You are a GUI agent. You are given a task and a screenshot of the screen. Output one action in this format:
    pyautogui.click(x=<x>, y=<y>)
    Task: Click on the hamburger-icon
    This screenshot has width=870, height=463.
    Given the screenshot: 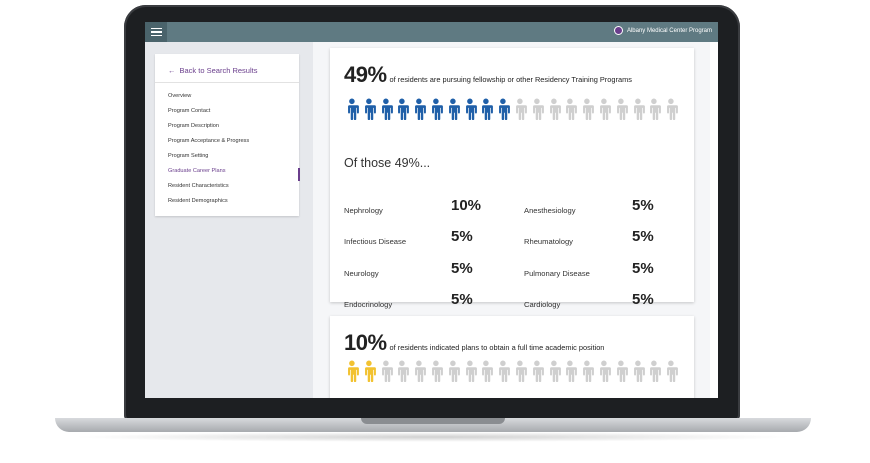 What is the action you would take?
    pyautogui.click(x=156, y=32)
    